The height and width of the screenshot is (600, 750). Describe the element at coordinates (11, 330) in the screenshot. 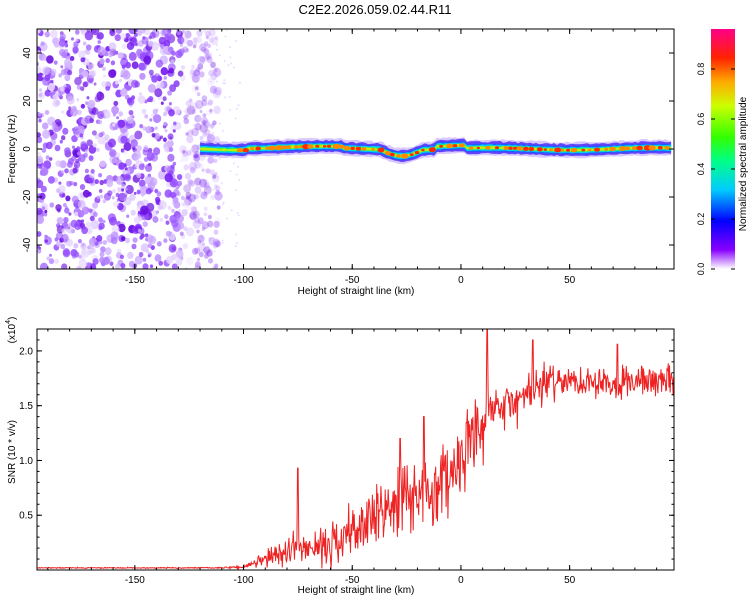

I see `svg-text: (x104)` at that location.